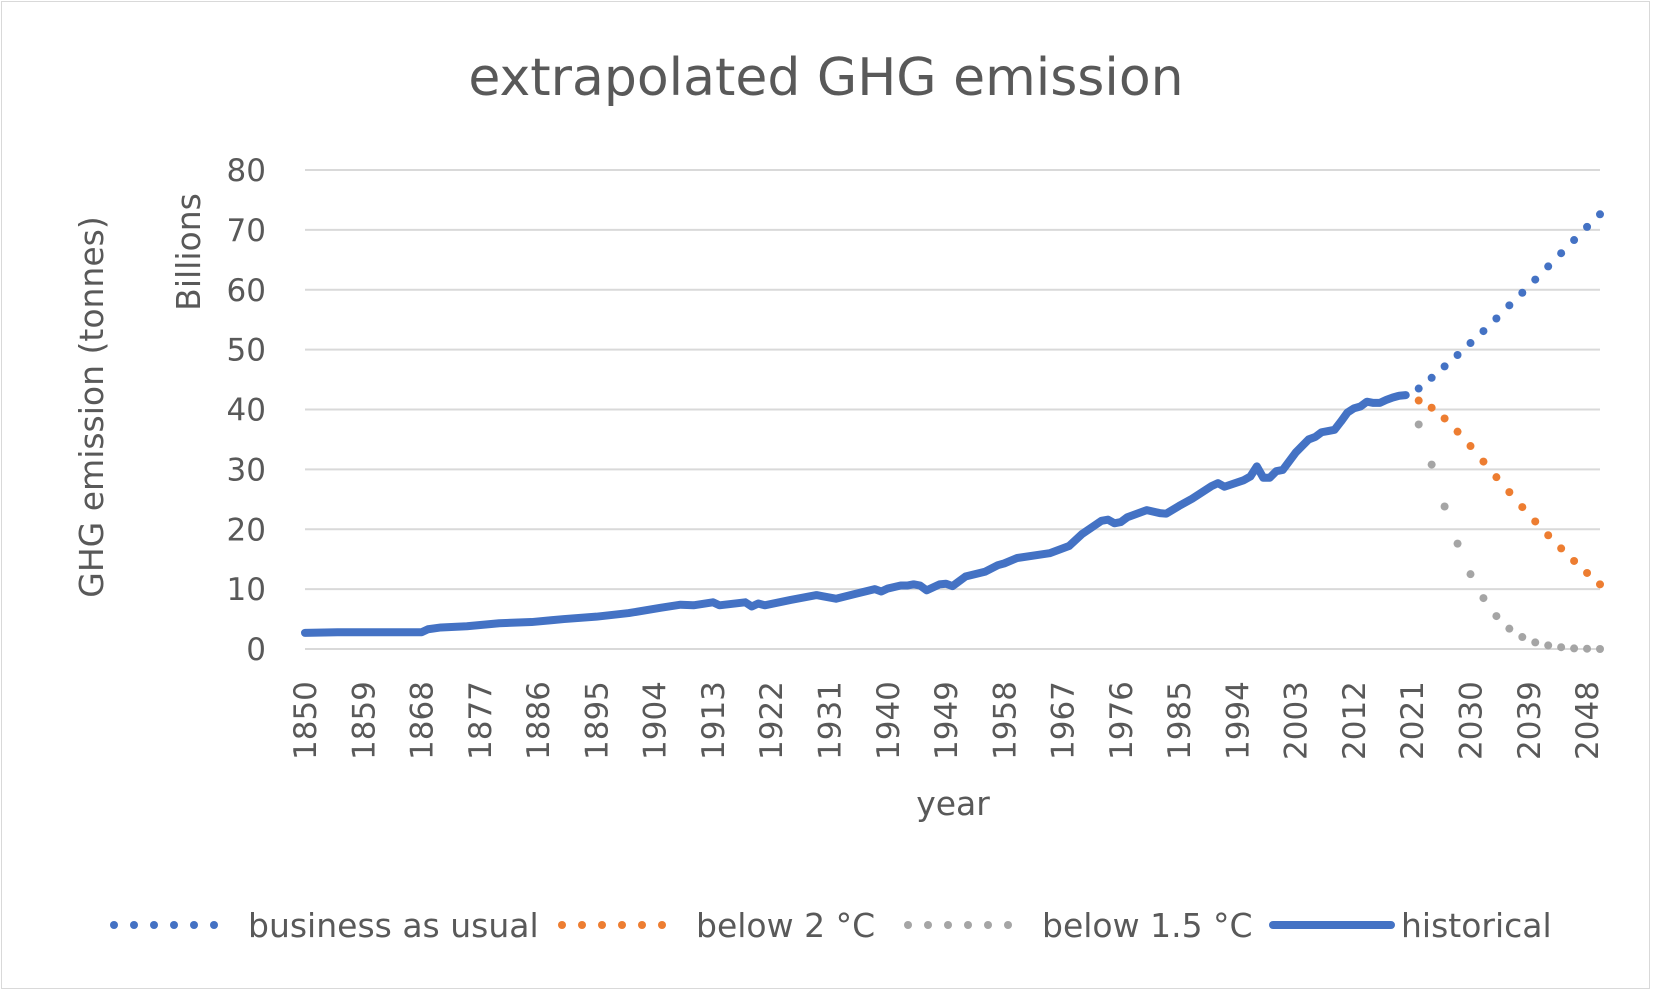 This screenshot has width=1653, height=992. What do you see at coordinates (1078, 925) in the screenshot?
I see `legend-item: below 1.5 °C` at bounding box center [1078, 925].